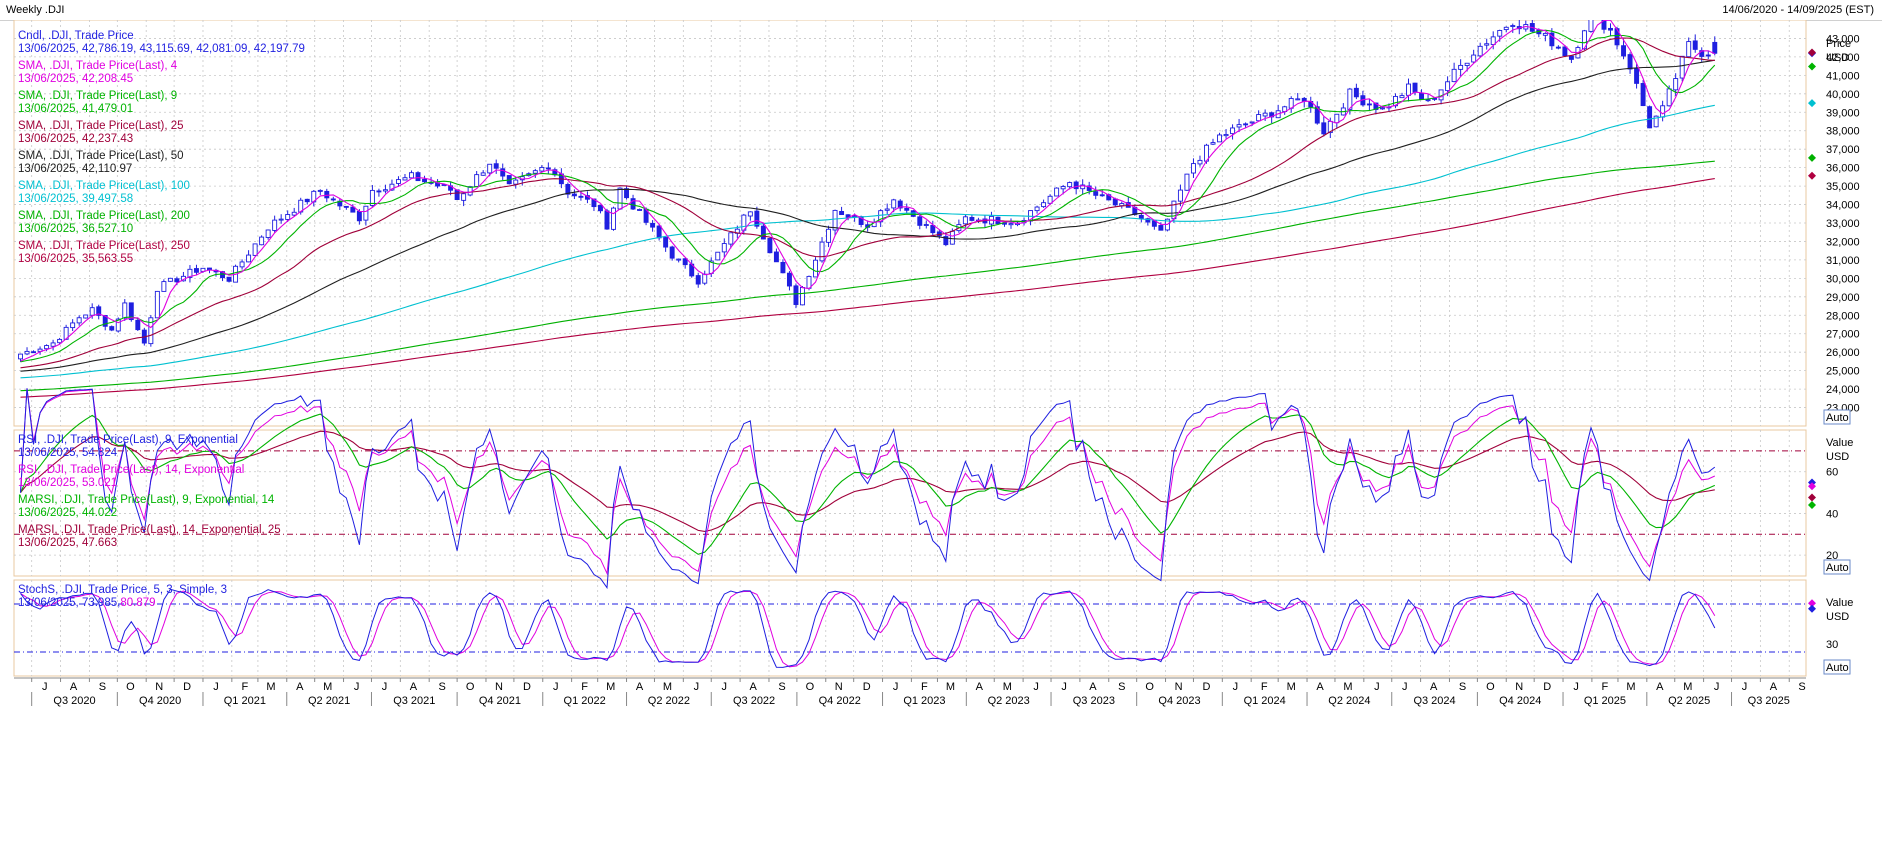 Image resolution: width=1882 pixels, height=858 pixels. I want to click on price-axis-title: Price, so click(1838, 44).